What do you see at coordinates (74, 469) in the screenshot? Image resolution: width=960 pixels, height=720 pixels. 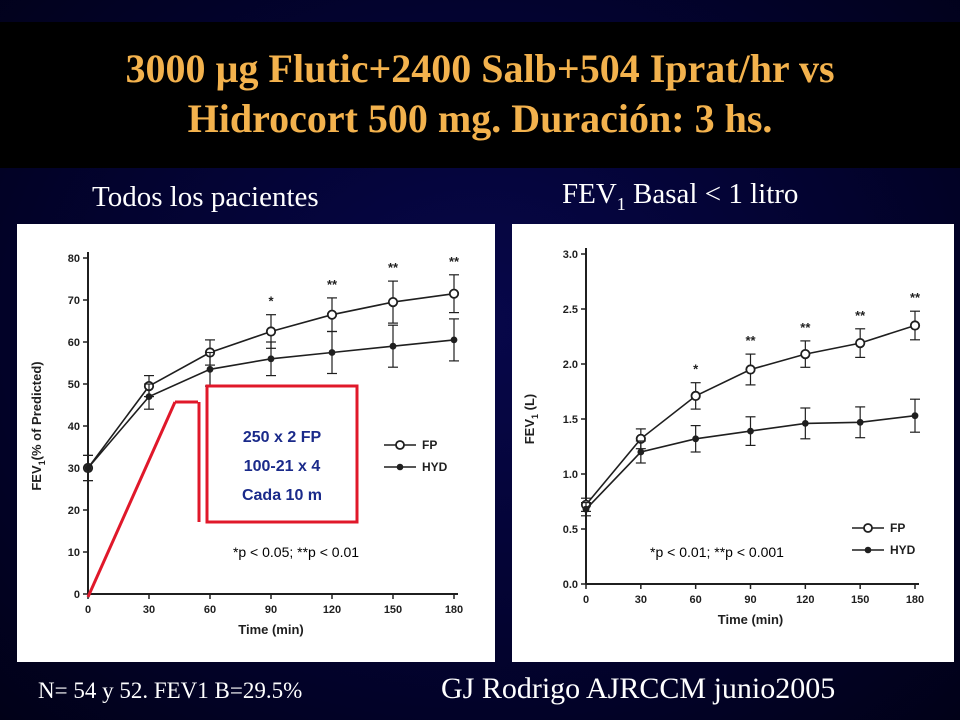 I see `left-y-tick-label: 30` at bounding box center [74, 469].